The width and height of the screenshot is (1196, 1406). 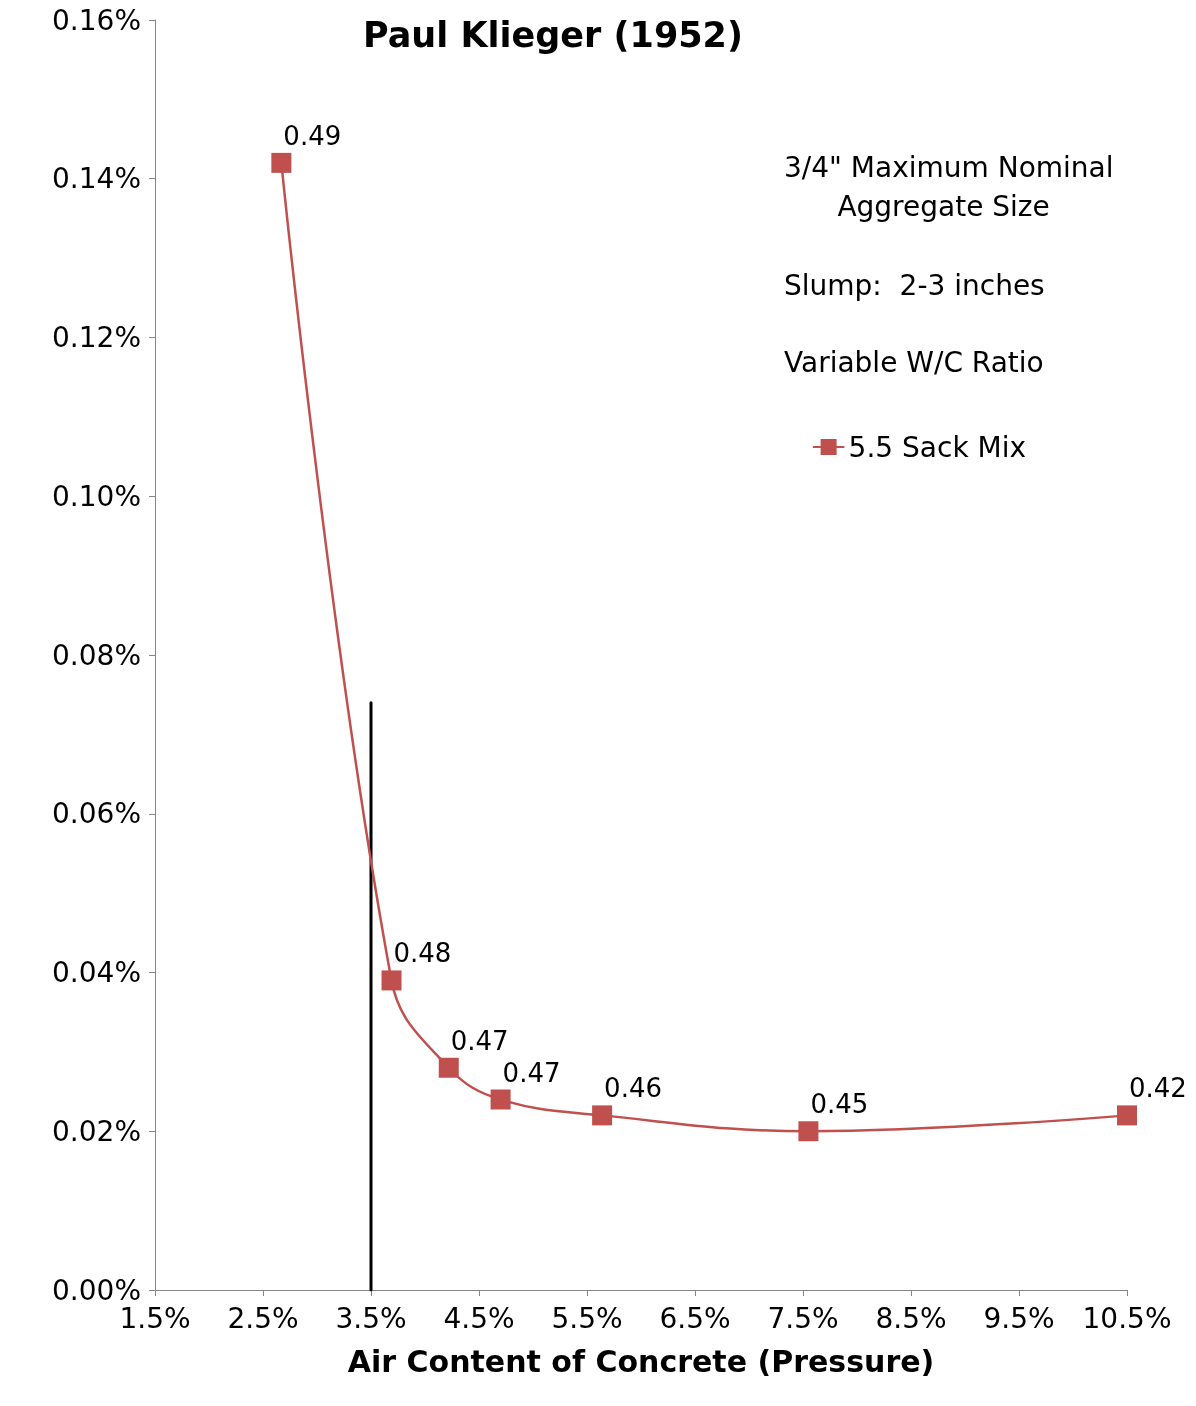 I want to click on x-tick-label: 5.5%, so click(x=587, y=1318).